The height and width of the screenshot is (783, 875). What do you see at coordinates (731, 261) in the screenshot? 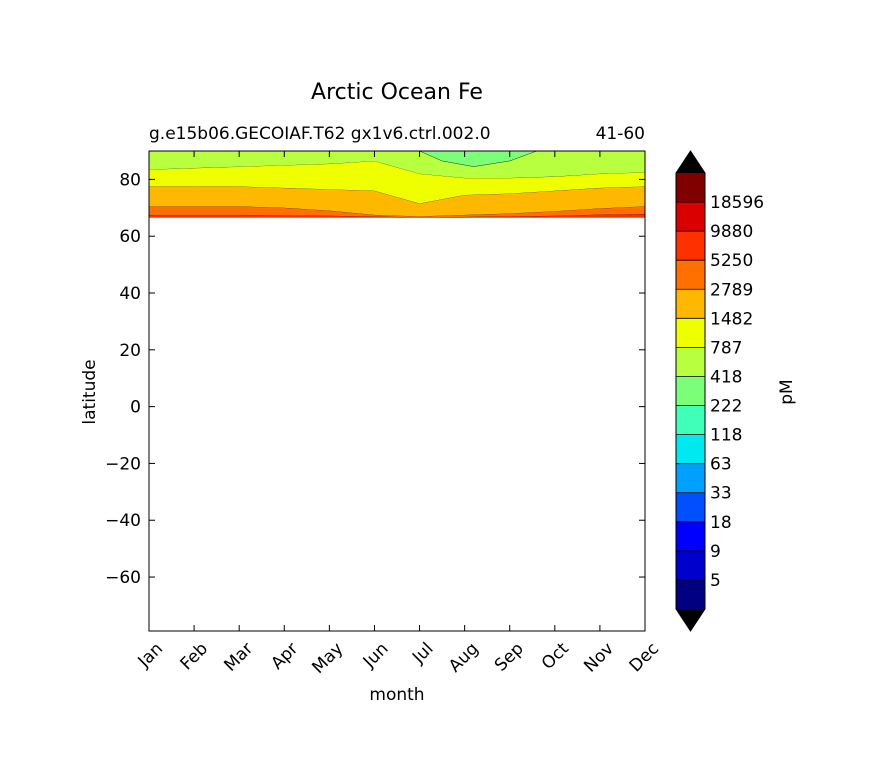
I see `colorbar-tick-label: 5250` at bounding box center [731, 261].